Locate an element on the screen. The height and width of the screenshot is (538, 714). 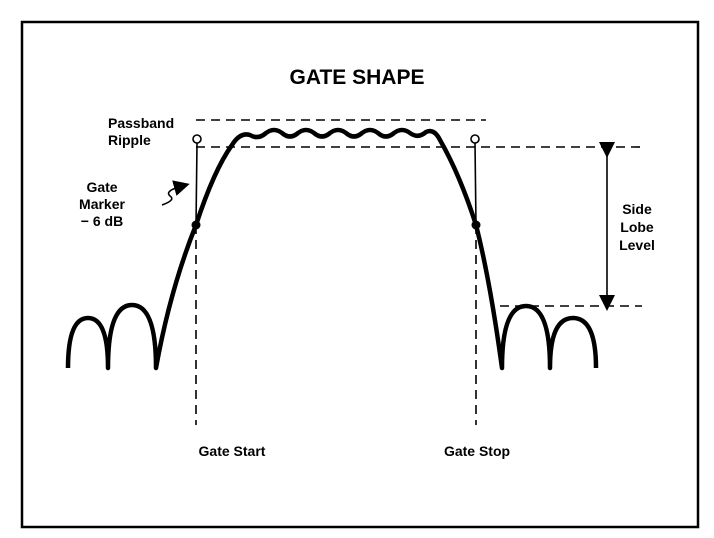
gate-start-marker is located at coordinates (196, 184).